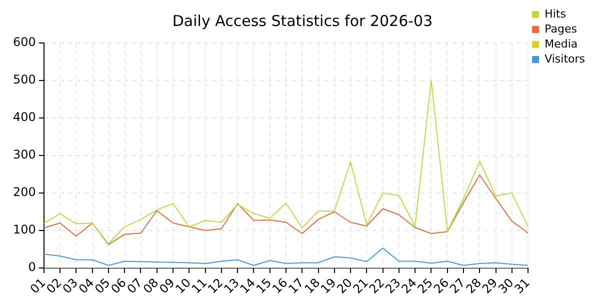 This screenshot has width=600, height=300. I want to click on y-tick-label: 400, so click(24, 117).